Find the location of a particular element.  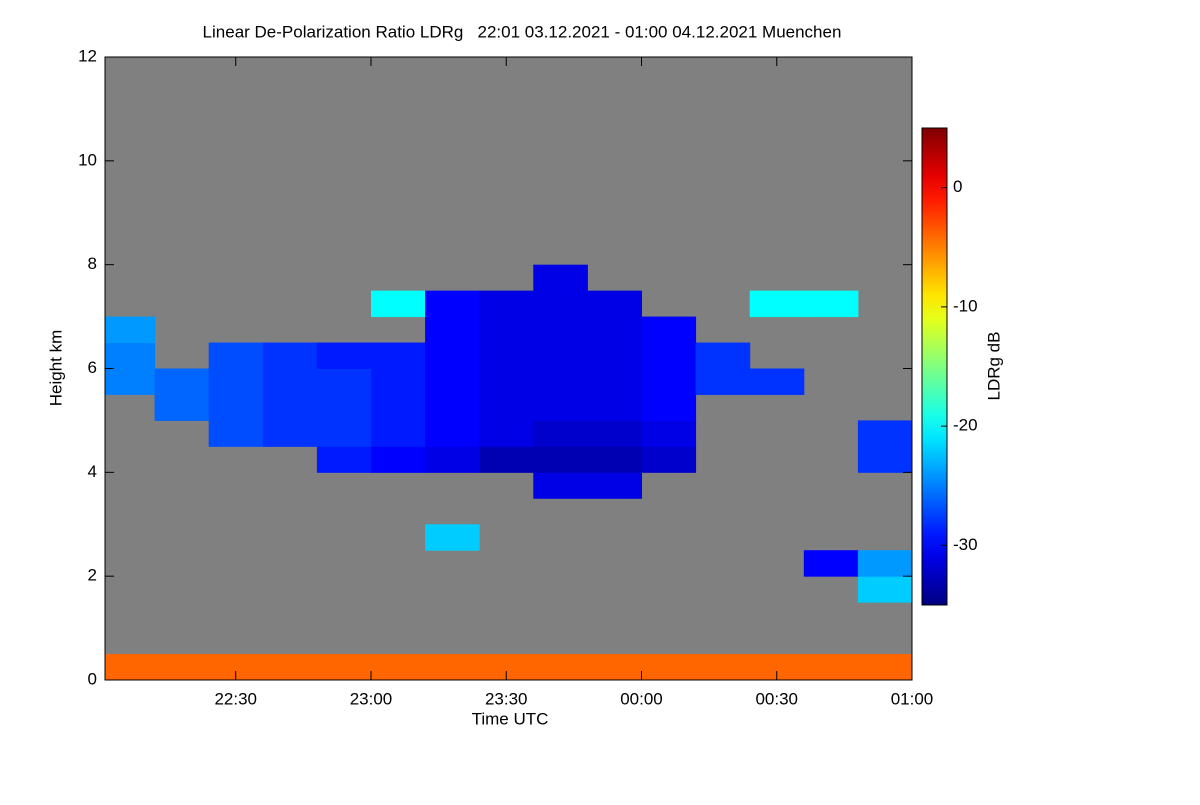

colorbar-tick-label: -10 is located at coordinates (965, 305).